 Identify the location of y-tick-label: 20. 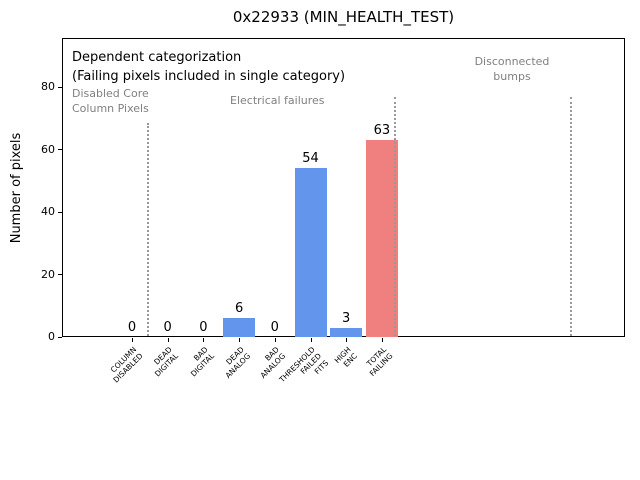
(48, 274).